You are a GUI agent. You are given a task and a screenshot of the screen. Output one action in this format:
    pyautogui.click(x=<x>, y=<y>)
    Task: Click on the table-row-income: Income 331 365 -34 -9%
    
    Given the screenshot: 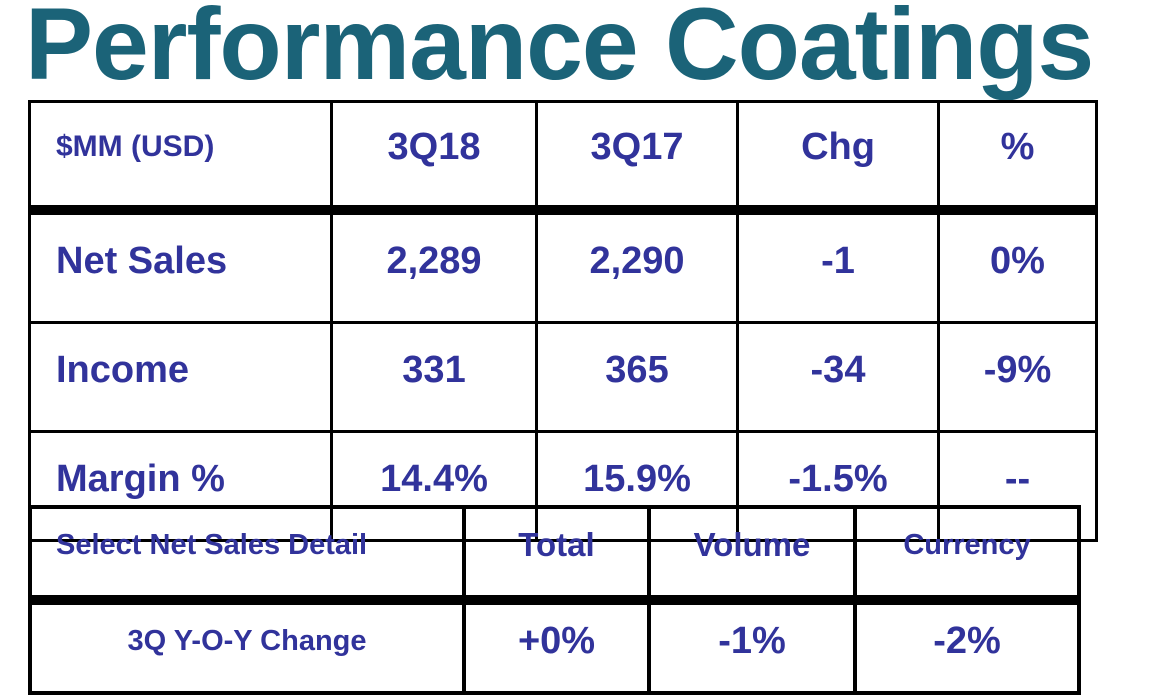 What is the action you would take?
    pyautogui.click(x=563, y=377)
    